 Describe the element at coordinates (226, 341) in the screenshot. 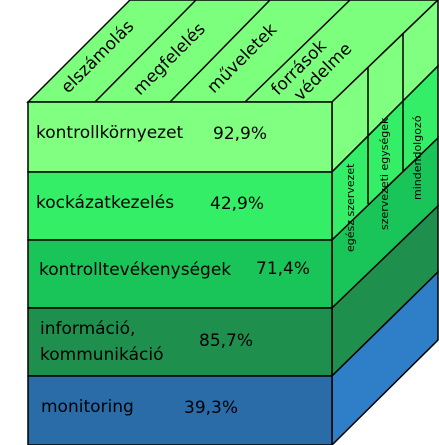

I see `layer-4-value: 85,7%` at that location.